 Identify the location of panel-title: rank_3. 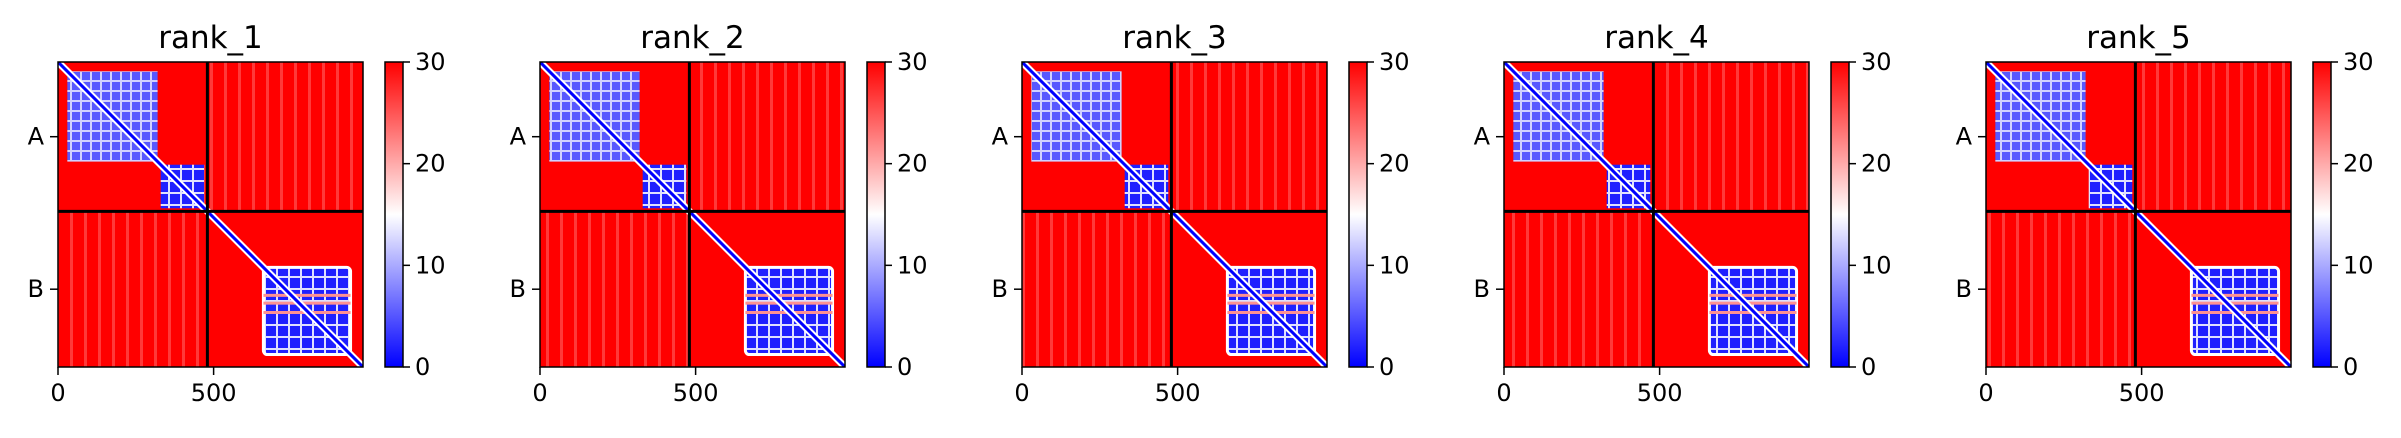
(1174, 38).